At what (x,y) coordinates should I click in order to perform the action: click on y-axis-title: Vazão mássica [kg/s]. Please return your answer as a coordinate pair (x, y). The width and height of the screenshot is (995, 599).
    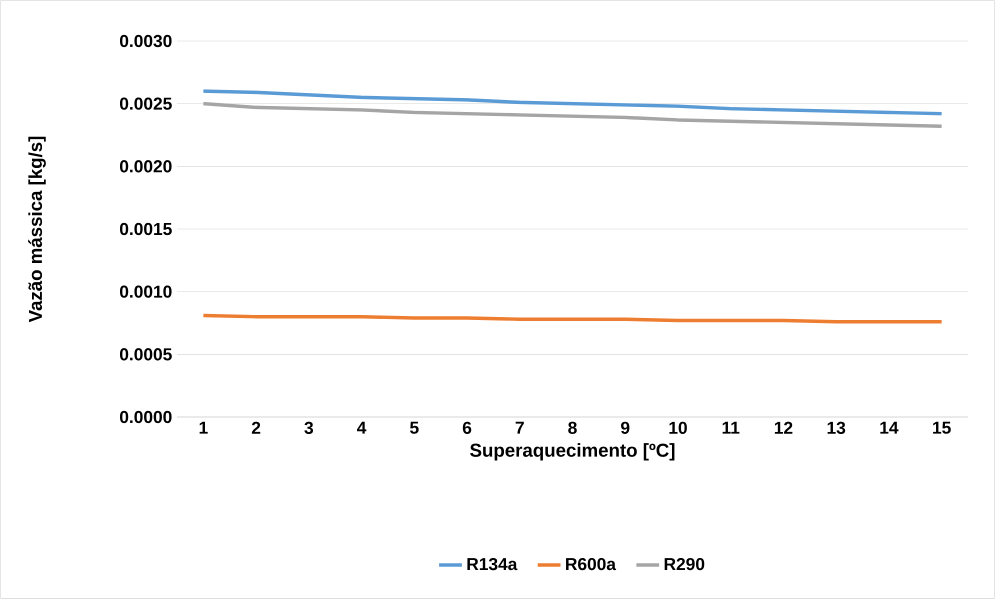
    Looking at the image, I should click on (37, 229).